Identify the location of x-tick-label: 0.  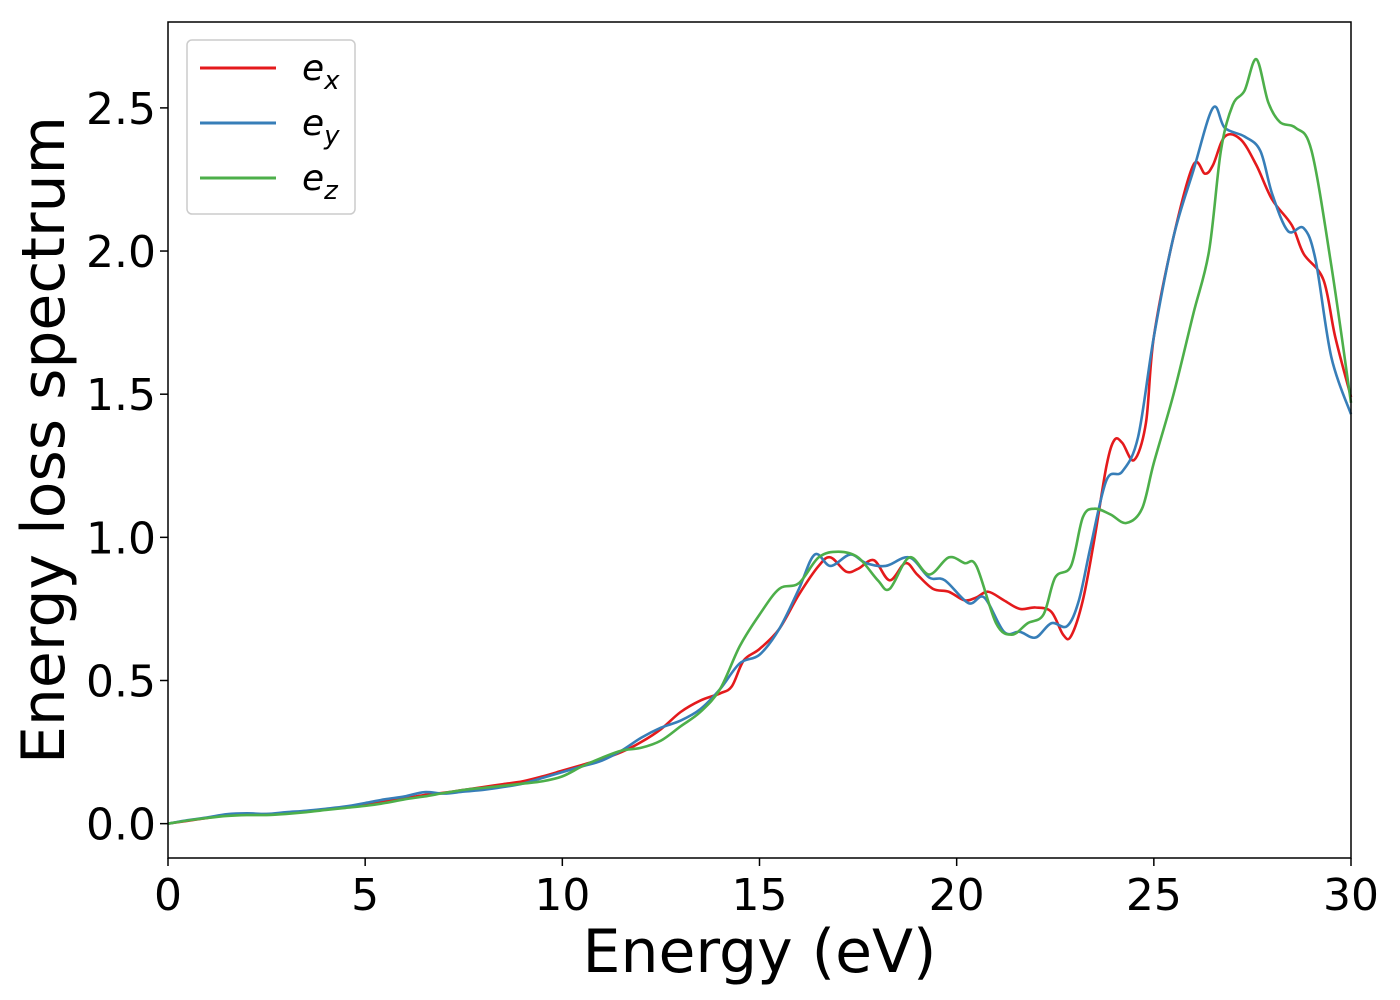
(168, 895).